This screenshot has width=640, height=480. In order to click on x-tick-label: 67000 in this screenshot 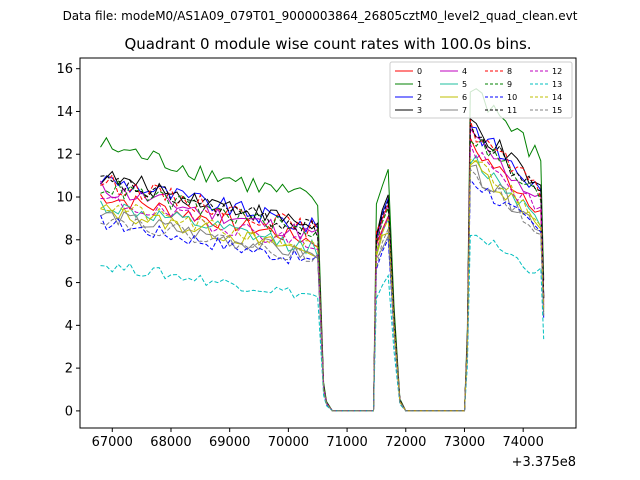, I will do `click(112, 442)`.